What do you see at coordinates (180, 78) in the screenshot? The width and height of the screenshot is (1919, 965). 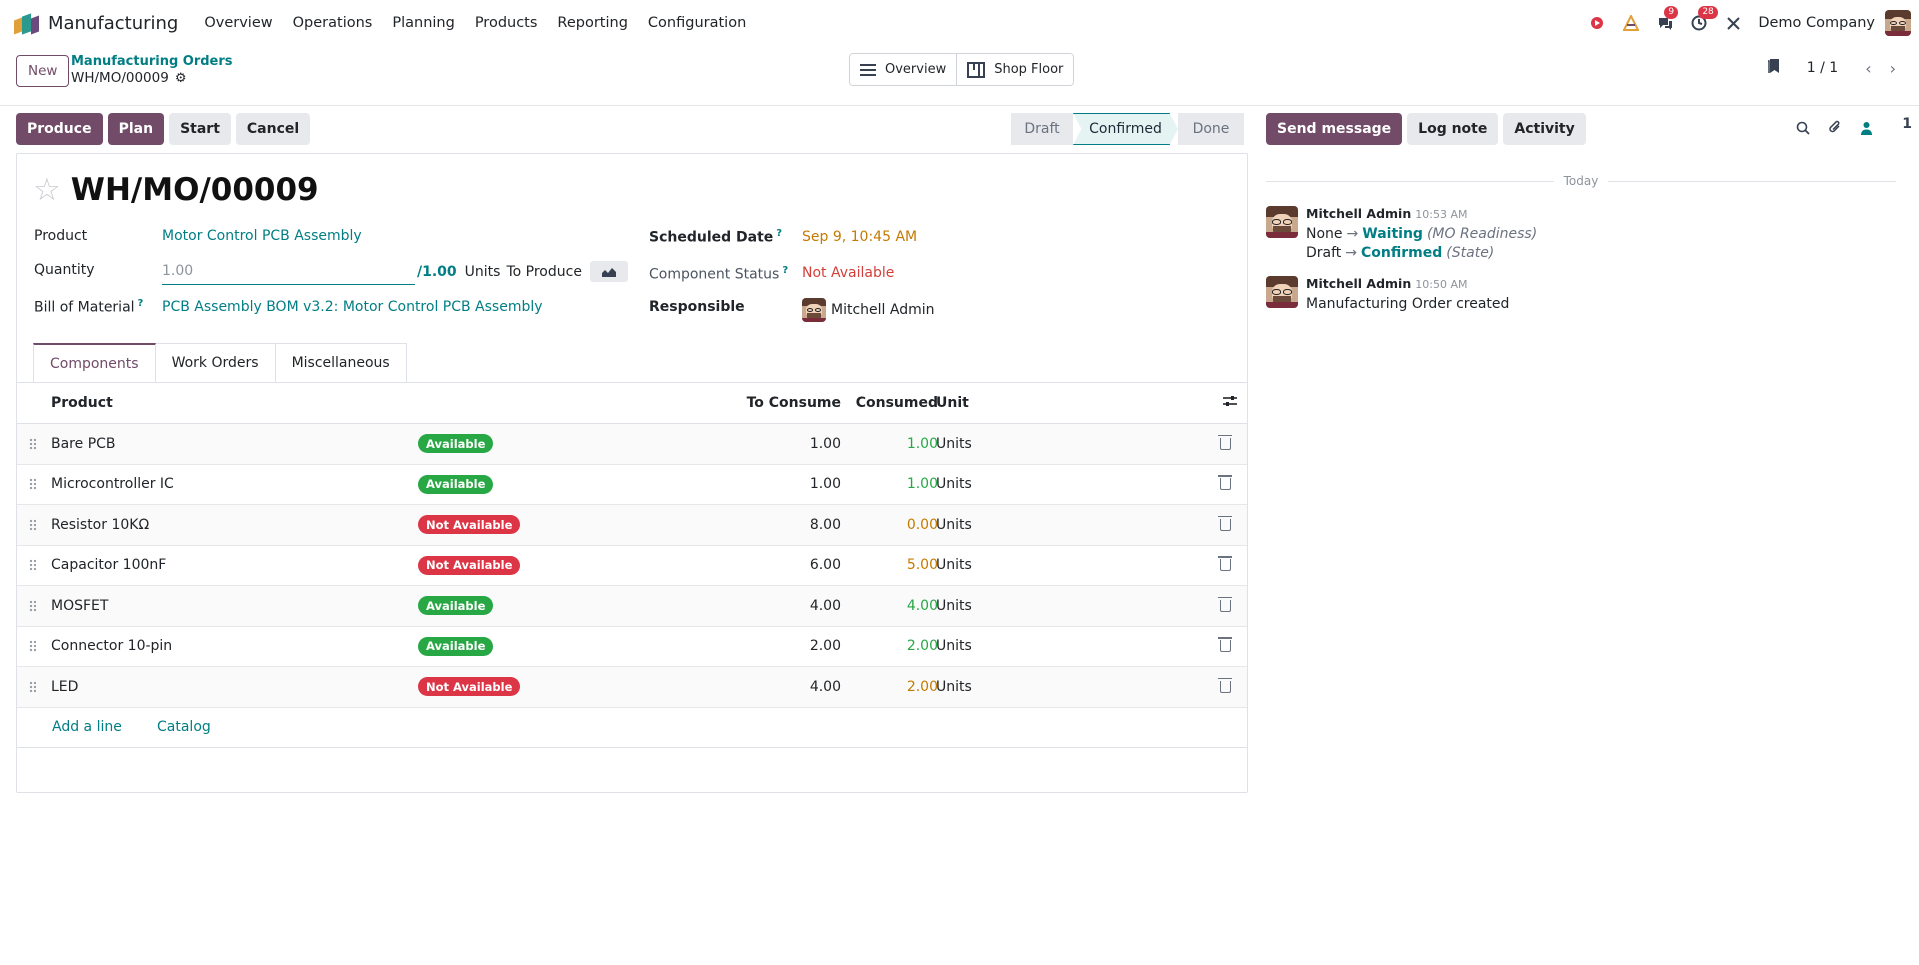 I see `gear-icon: ⚙` at bounding box center [180, 78].